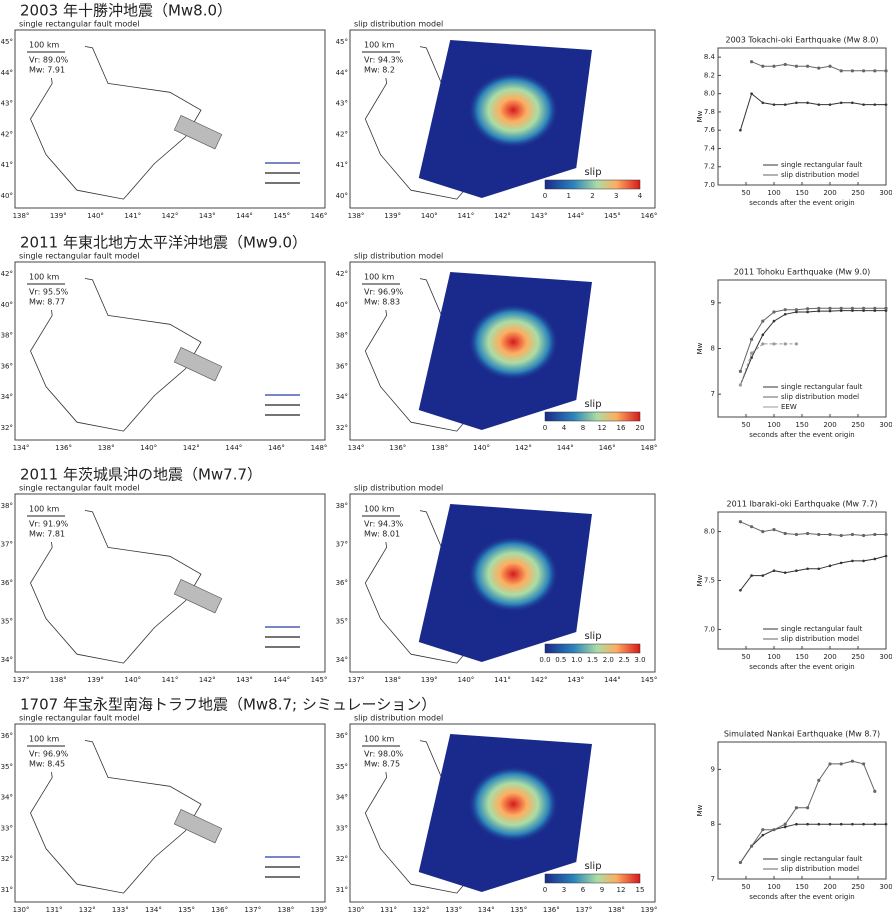  Describe the element at coordinates (207, 216) in the screenshot. I see `lon-label: 143°` at that location.